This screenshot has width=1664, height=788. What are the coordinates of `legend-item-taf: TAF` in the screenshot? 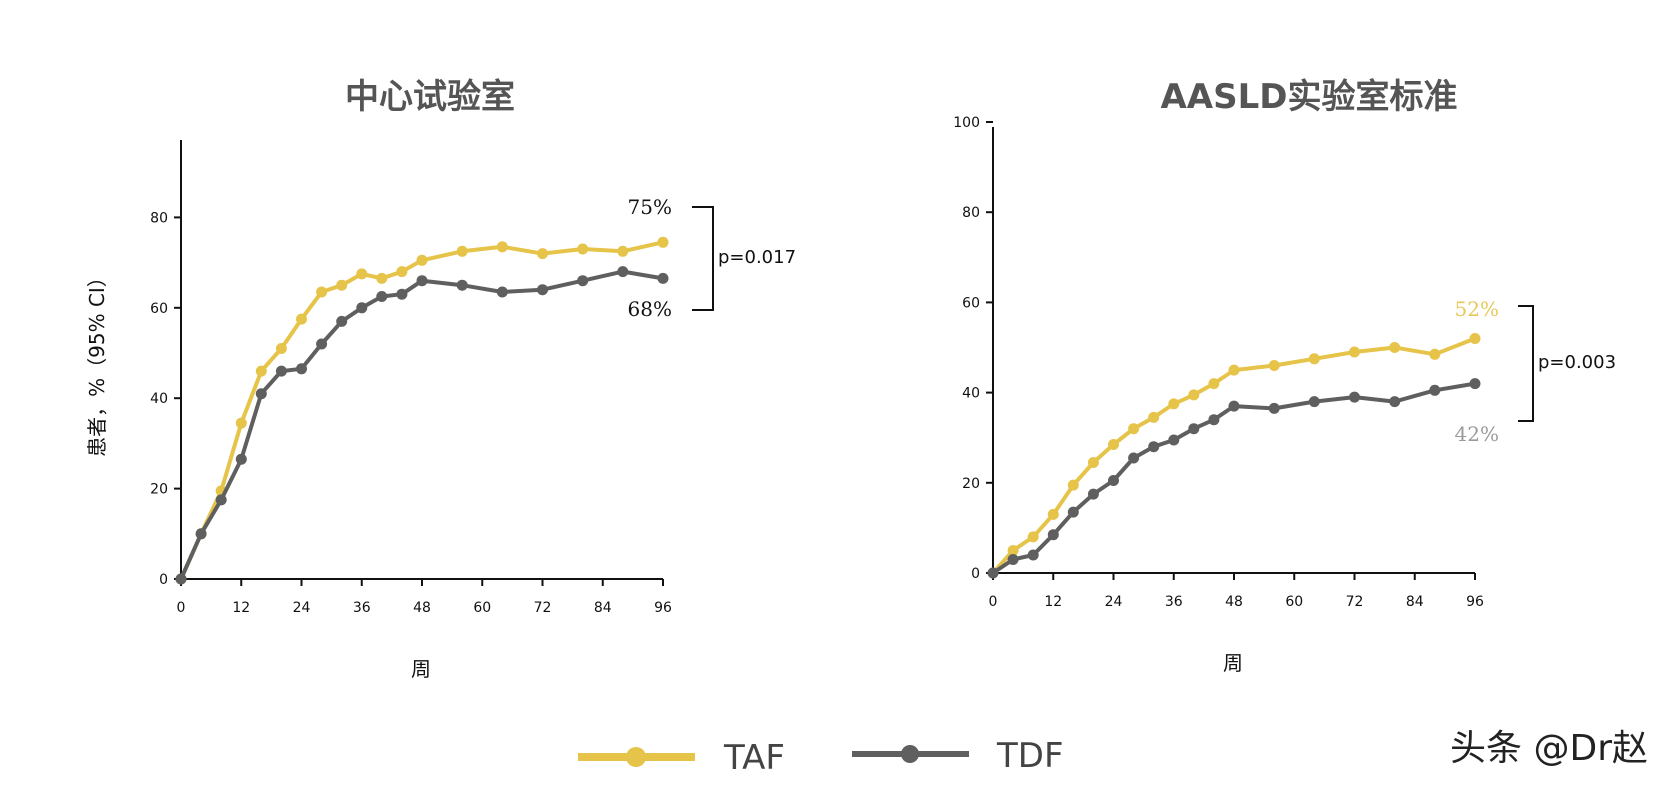 It's located at (681, 758).